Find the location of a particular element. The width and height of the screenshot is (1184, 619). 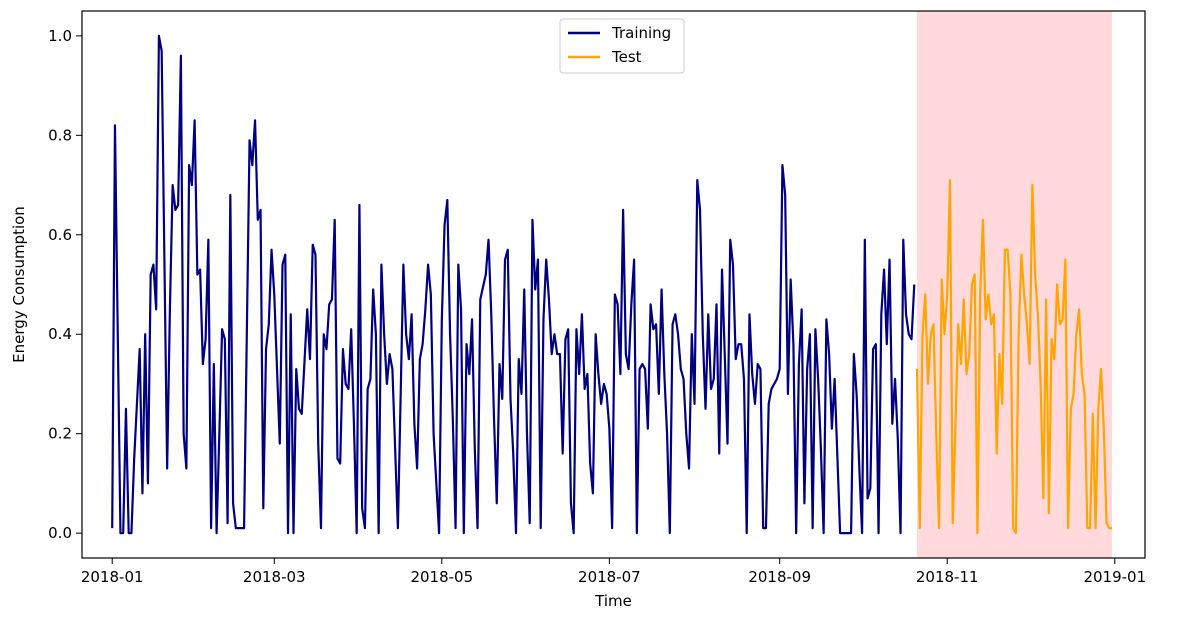

y-tick-label: 0.0 is located at coordinates (60, 533).